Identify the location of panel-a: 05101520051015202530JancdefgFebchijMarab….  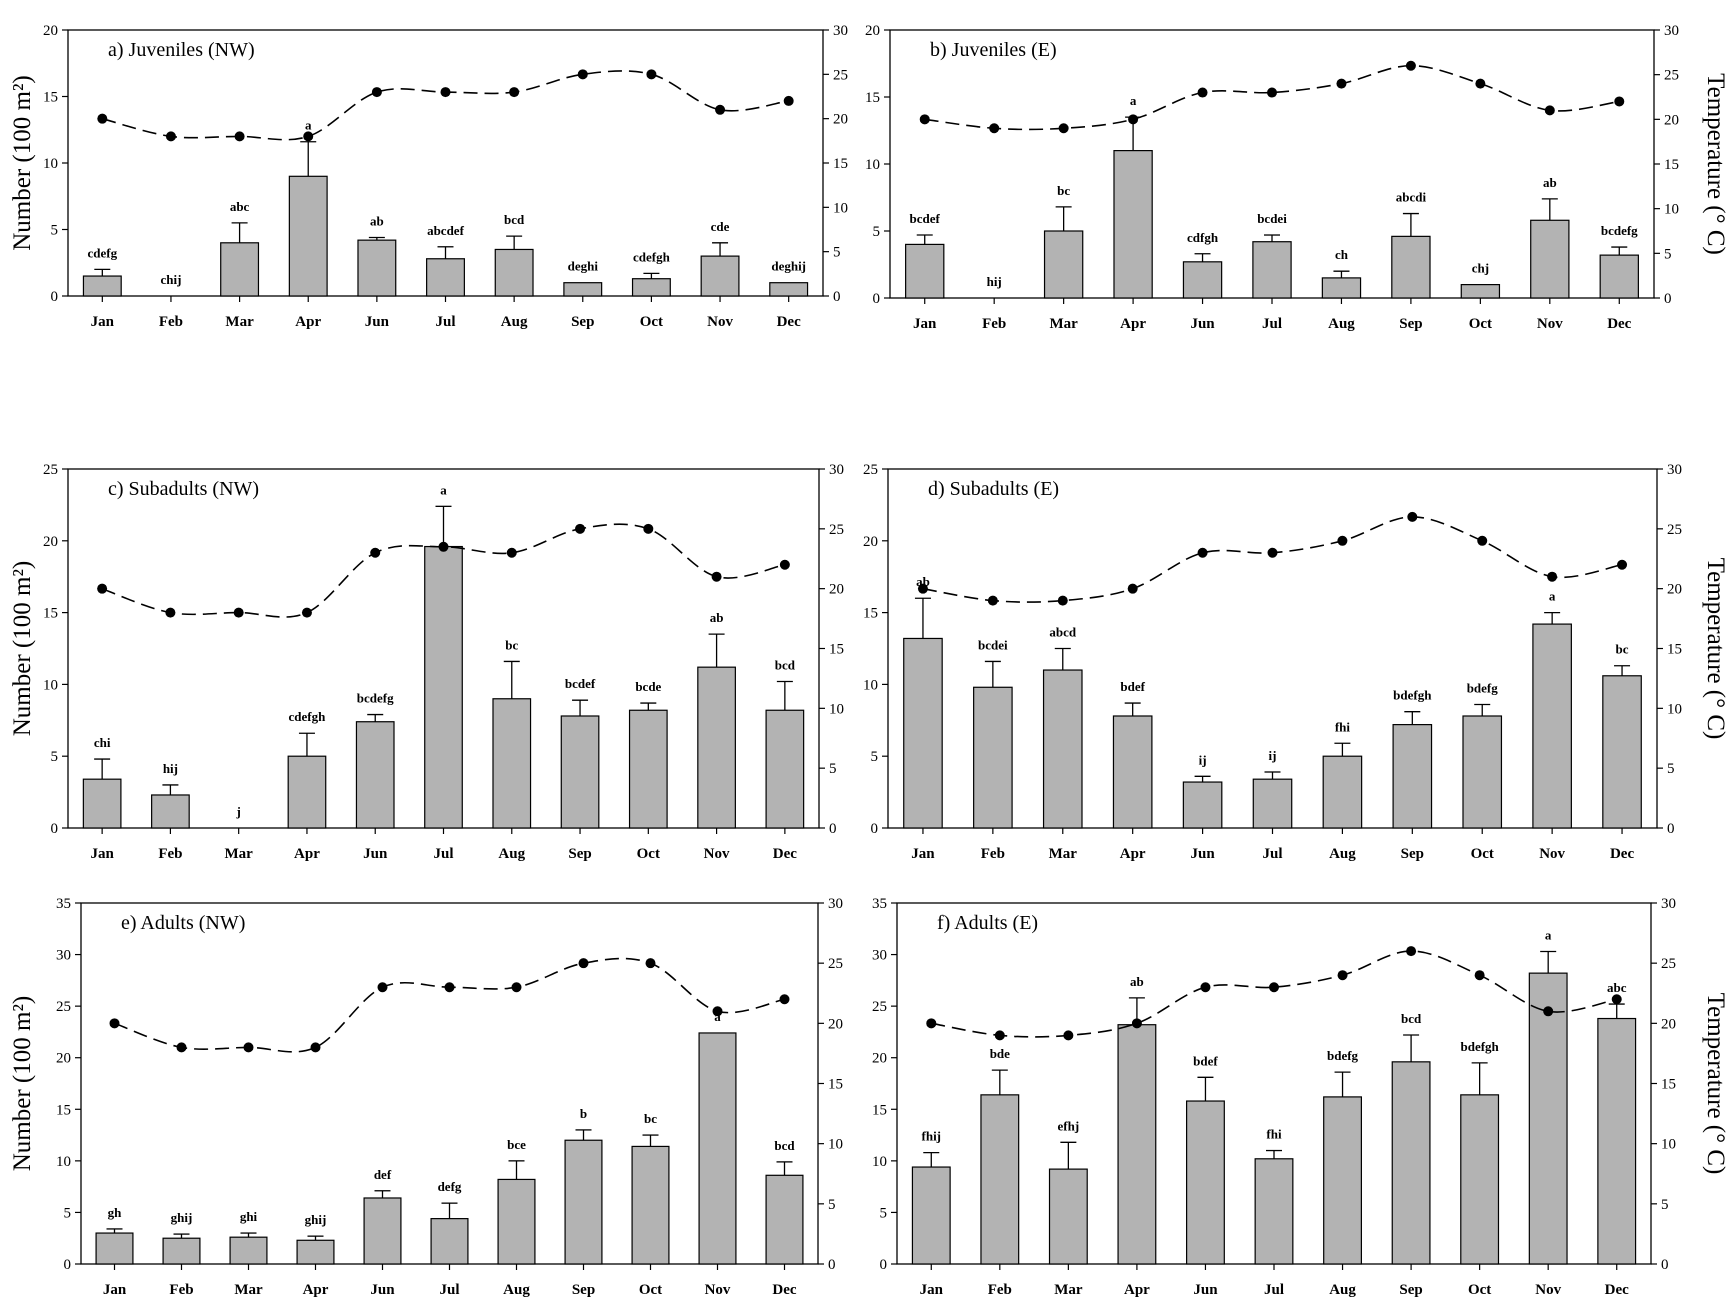
(428, 176).